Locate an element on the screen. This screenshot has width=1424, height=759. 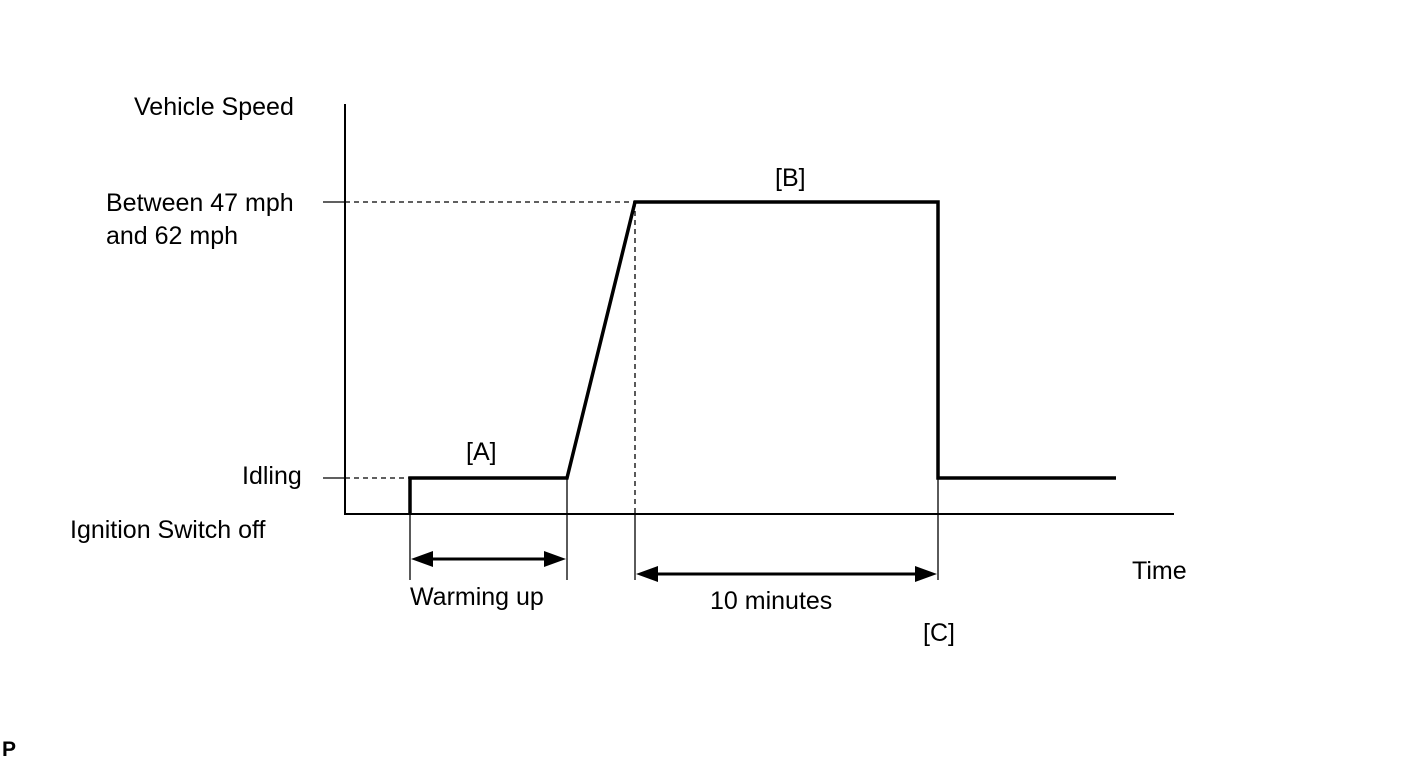
cruise-arrow-right-head is located at coordinates (926, 574).